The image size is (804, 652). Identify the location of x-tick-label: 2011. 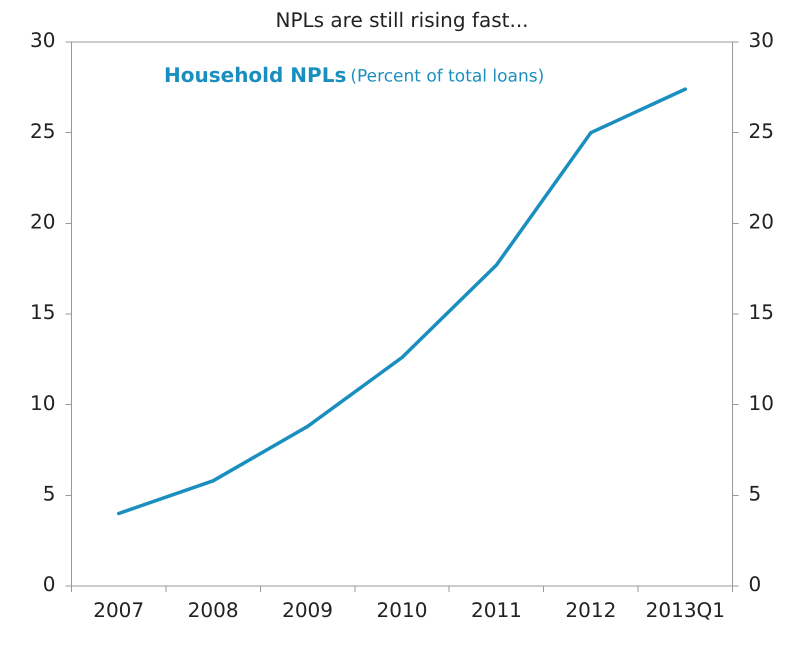
(496, 610).